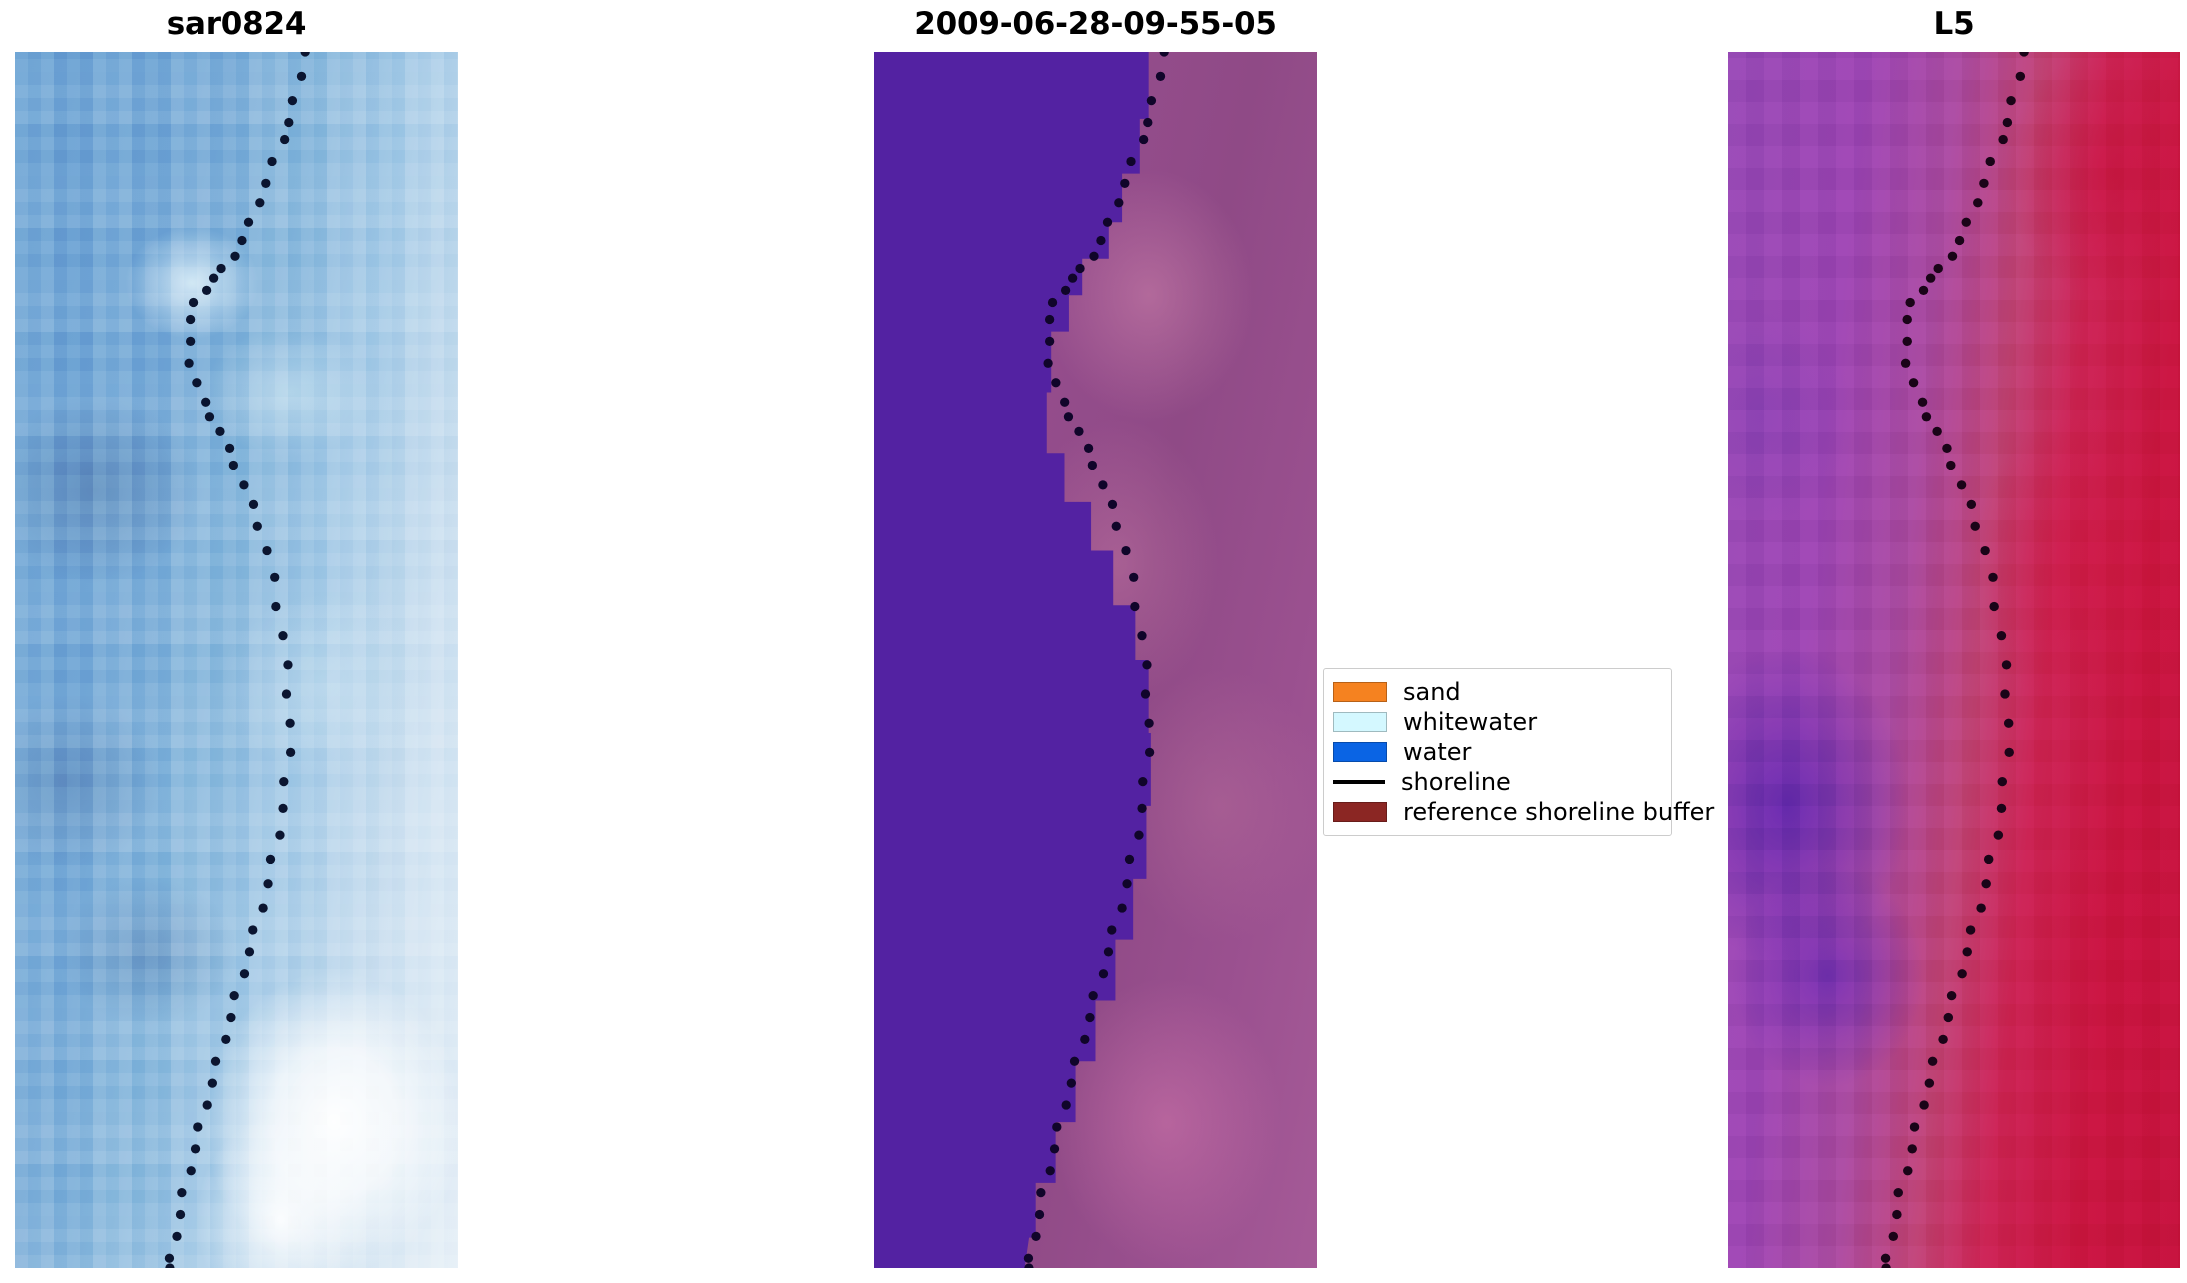  Describe the element at coordinates (1432, 692) in the screenshot. I see `legend-label-sand: sand` at that location.